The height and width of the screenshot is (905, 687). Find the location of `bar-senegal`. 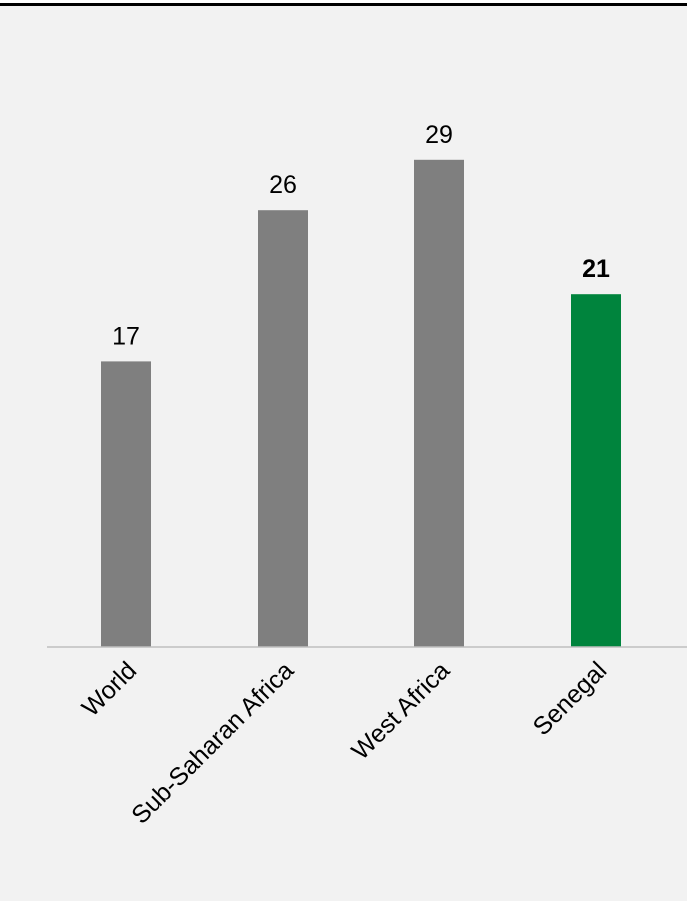

bar-senegal is located at coordinates (596, 470).